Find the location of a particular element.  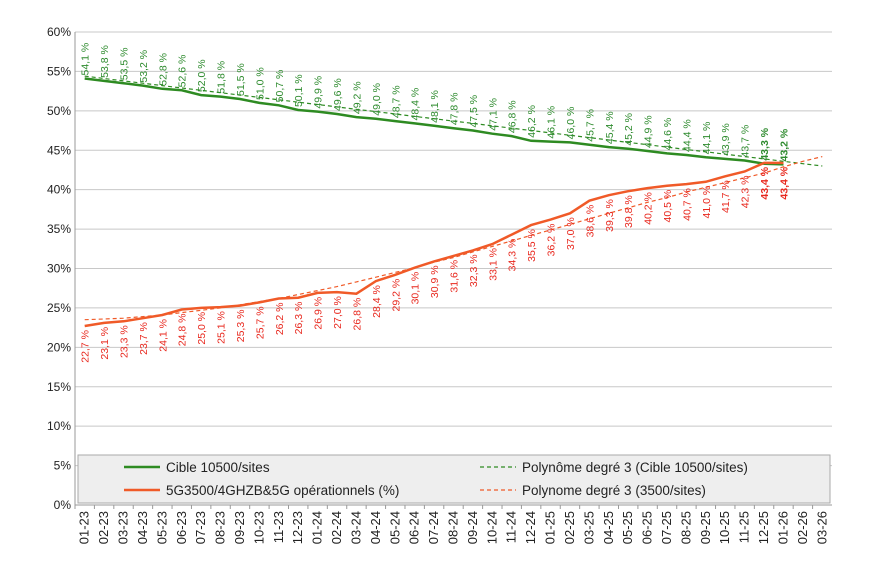

x-tick-label: 04-25 is located at coordinates (608, 527).